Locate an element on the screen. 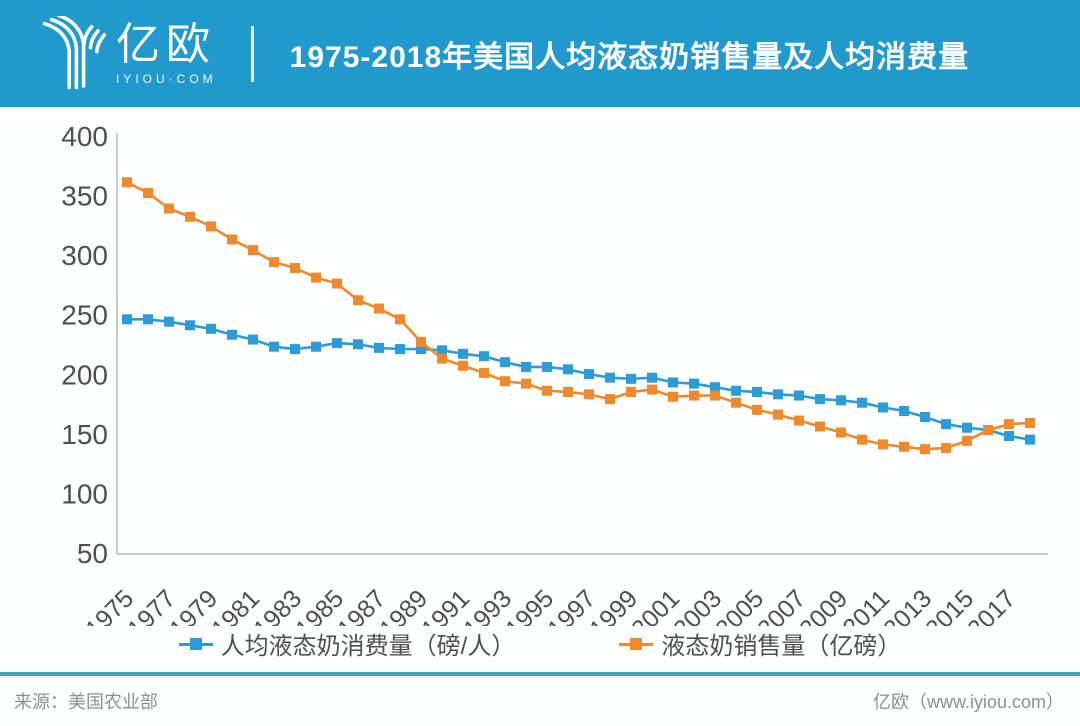 The image size is (1080, 726). chart-legend: 人均液态奶消费量（磅/人） 液态奶销售量（亿磅） is located at coordinates (540, 643).